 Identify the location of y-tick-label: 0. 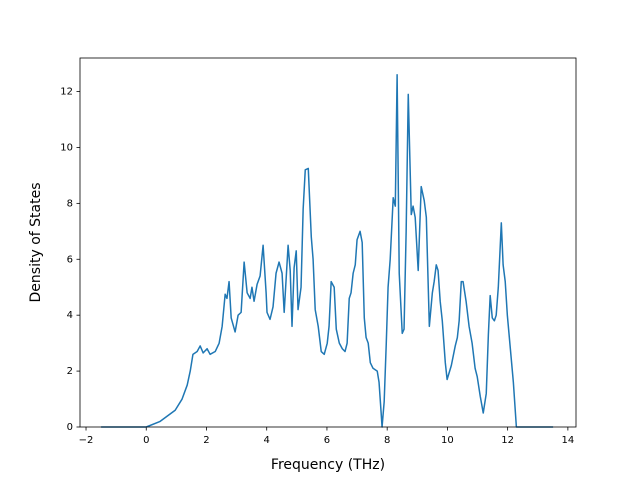
(70, 427).